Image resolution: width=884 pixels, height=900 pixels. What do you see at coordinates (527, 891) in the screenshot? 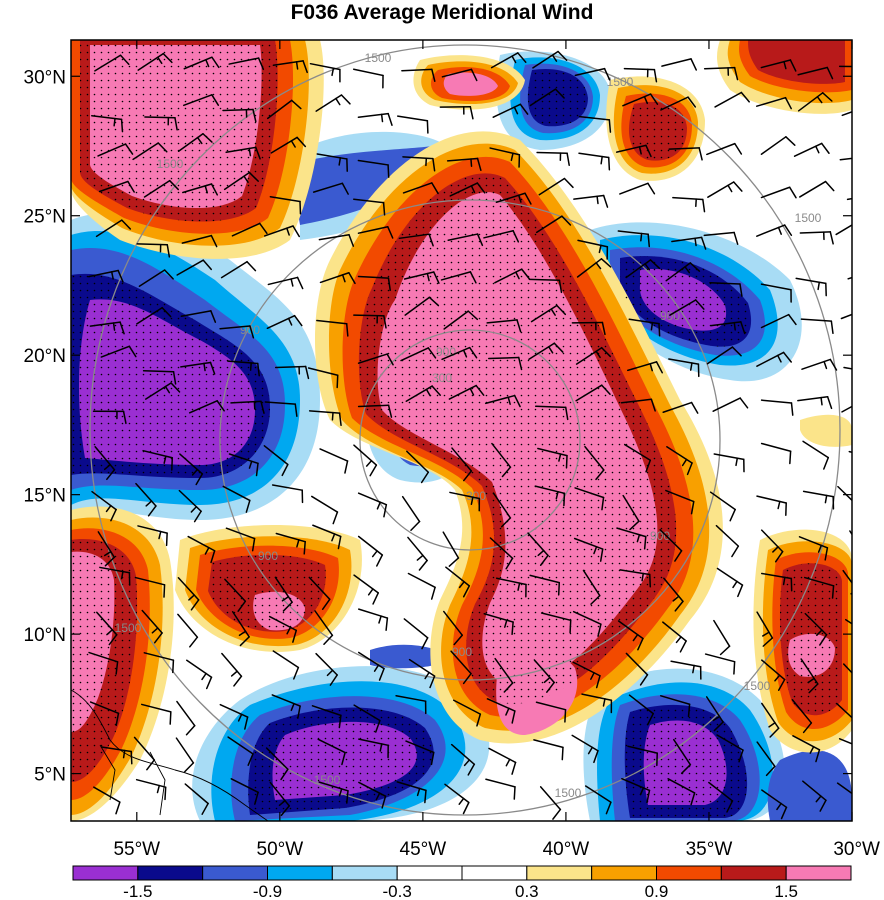
I see `colorbar-label: 0.3` at bounding box center [527, 891].